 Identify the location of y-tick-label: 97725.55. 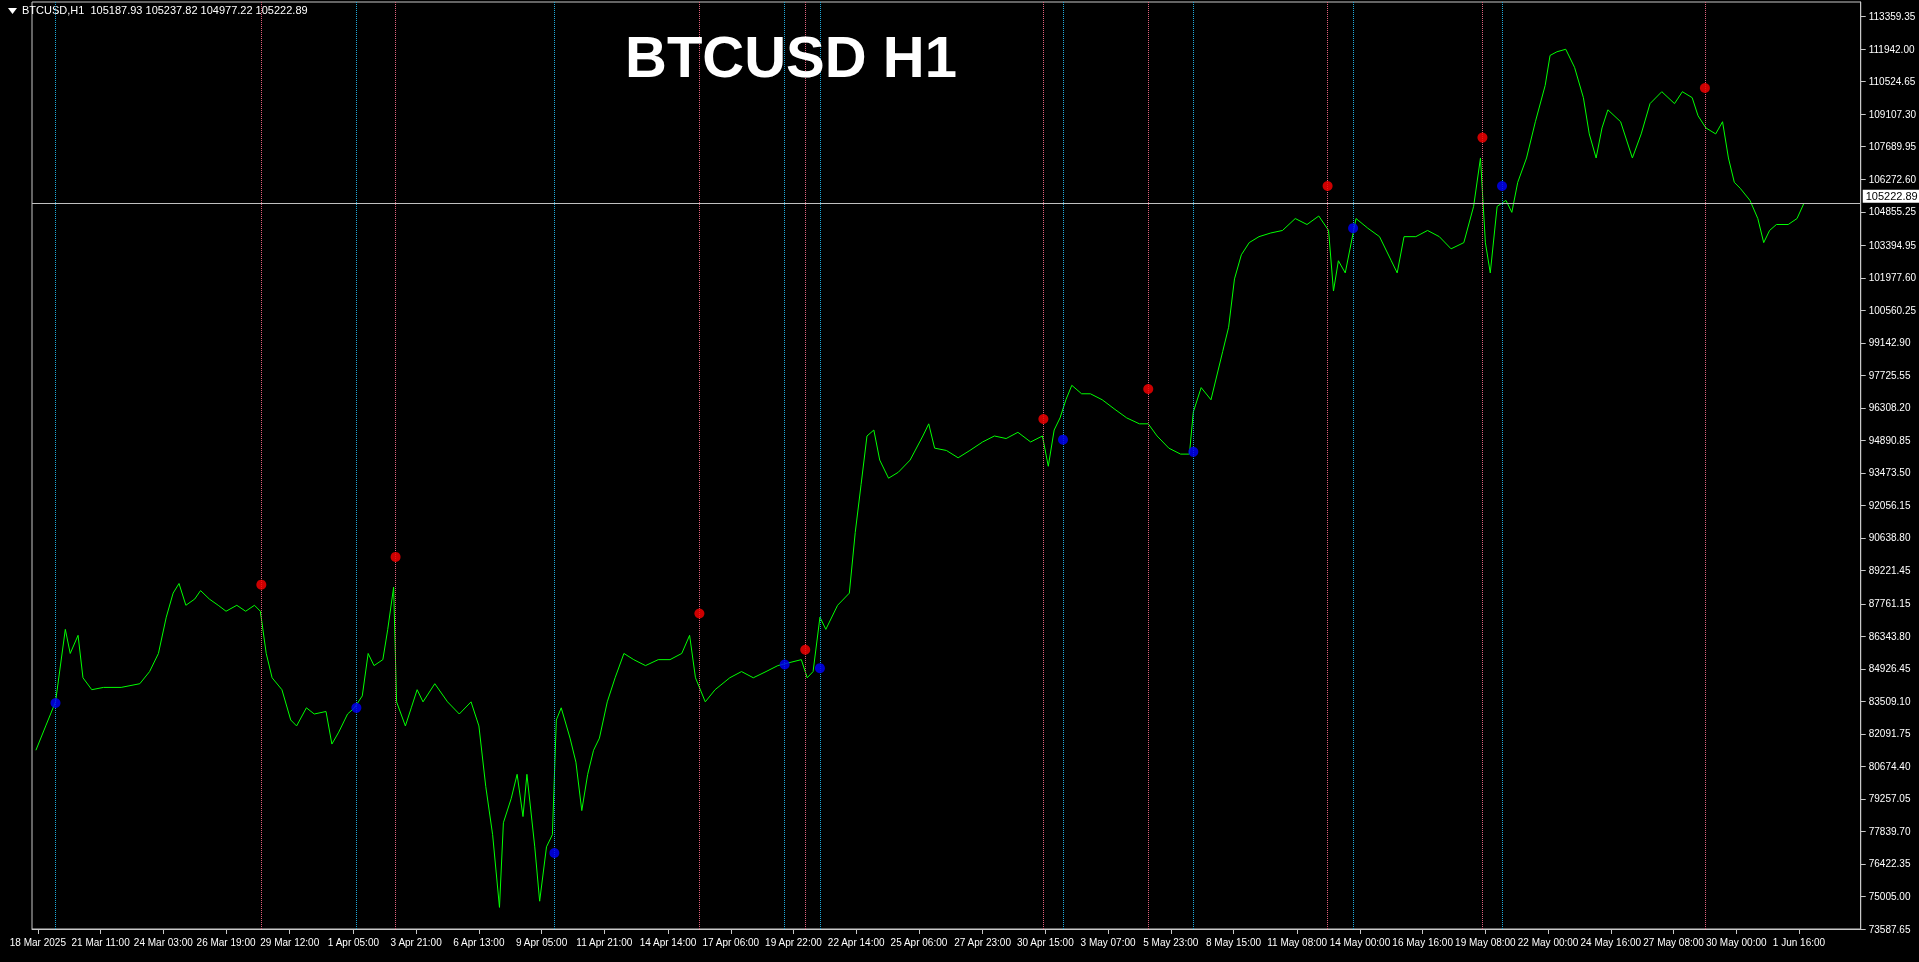
(1889, 375).